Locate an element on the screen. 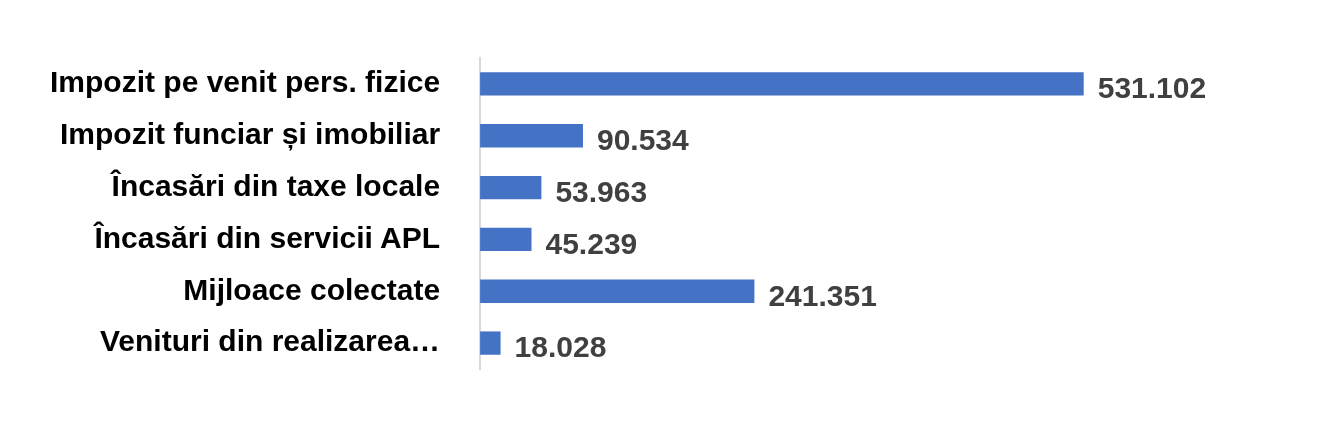 The width and height of the screenshot is (1327, 427). y-tick-label: Încasări din taxe locale is located at coordinates (275, 185).